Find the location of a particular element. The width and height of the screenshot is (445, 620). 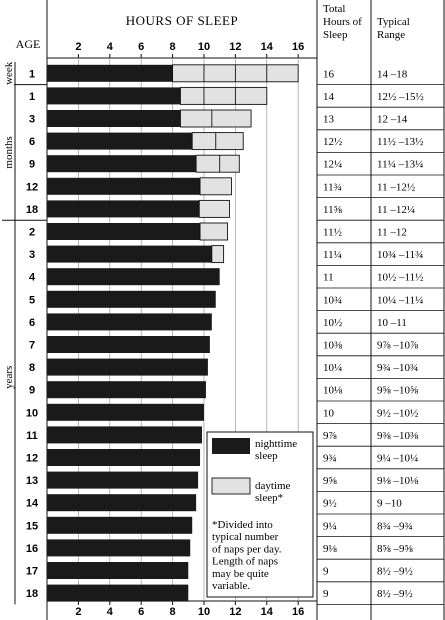

total-hours-cell: 10⅜ is located at coordinates (333, 346).